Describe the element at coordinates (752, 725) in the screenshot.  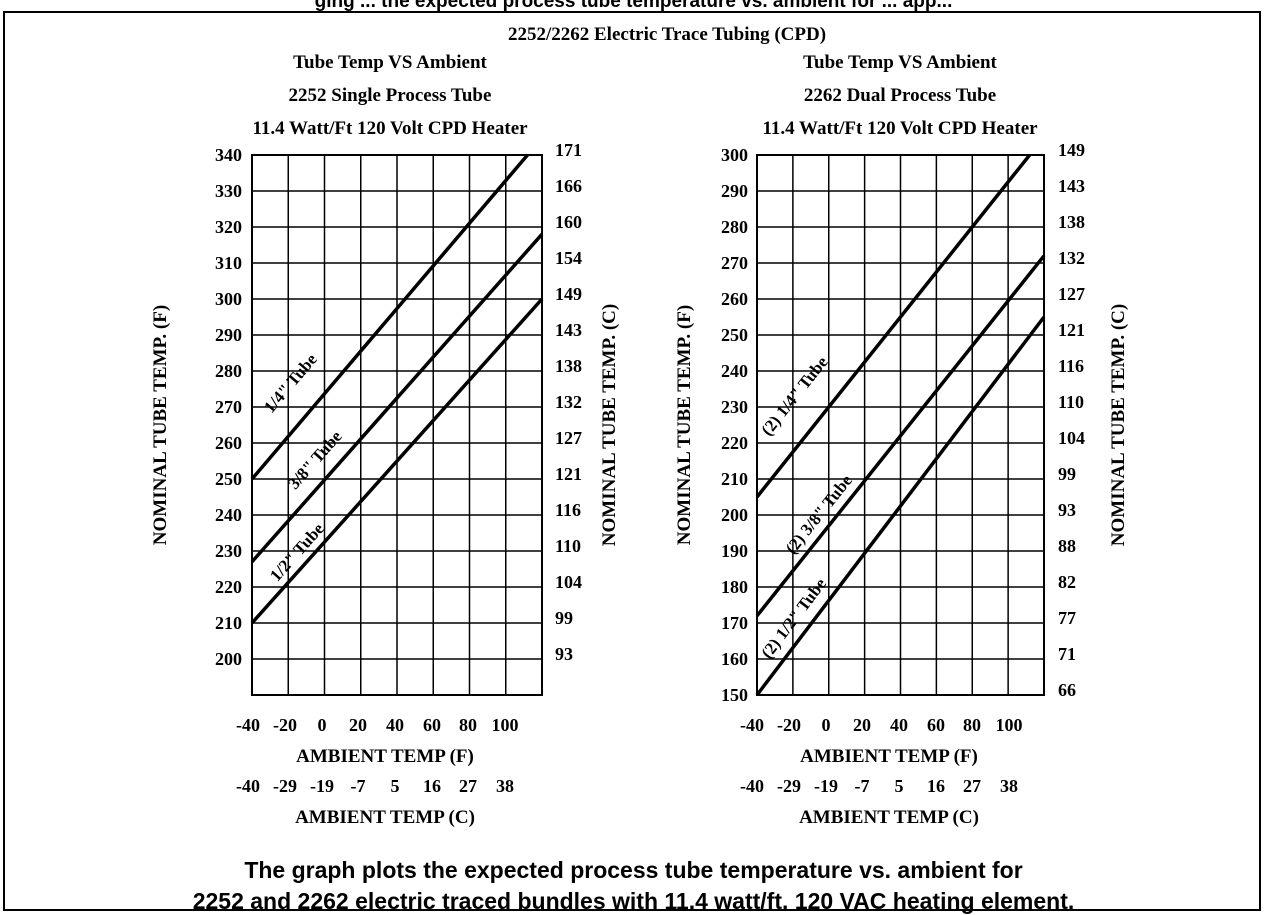
I see `chart2-x-tick-label: -40` at that location.